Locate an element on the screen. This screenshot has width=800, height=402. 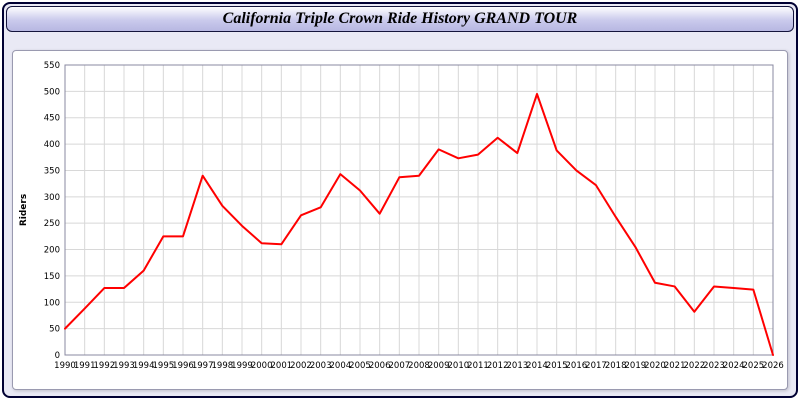
svg-text: 2004 is located at coordinates (341, 366).